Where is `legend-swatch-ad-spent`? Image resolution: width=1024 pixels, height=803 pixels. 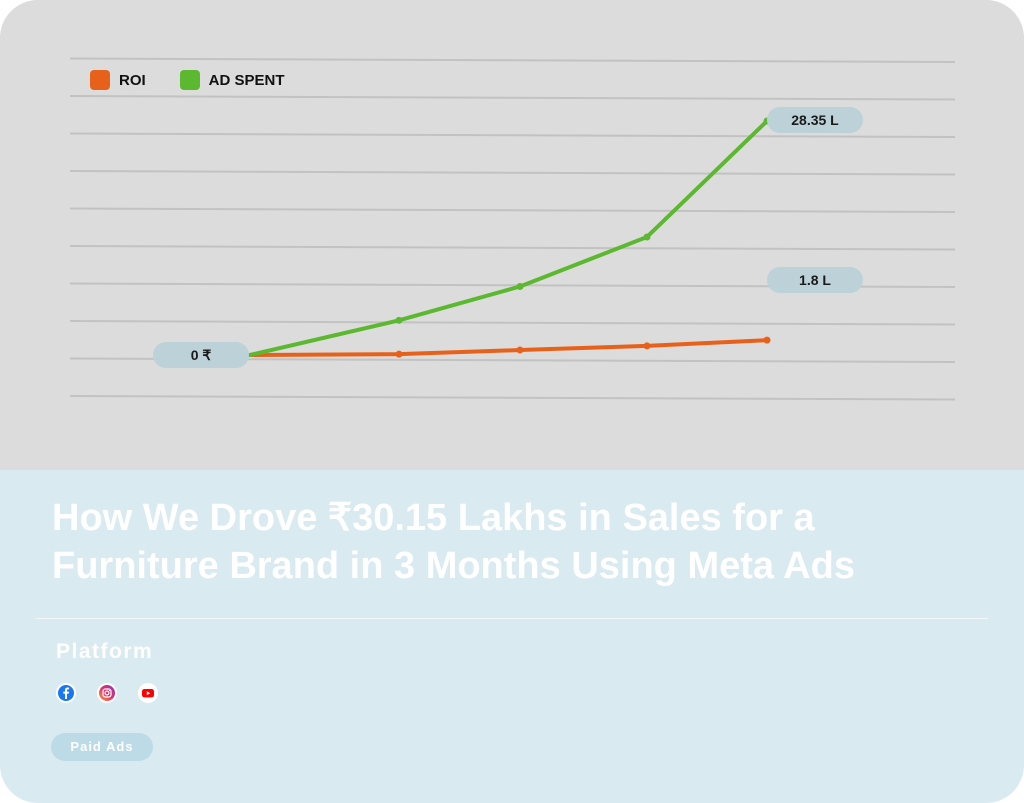 legend-swatch-ad-spent is located at coordinates (189, 80).